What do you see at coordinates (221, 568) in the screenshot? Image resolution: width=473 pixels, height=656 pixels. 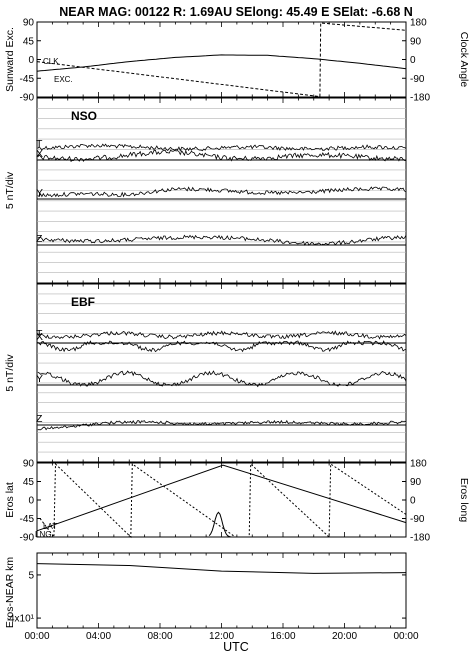 I see `series-range` at bounding box center [221, 568].